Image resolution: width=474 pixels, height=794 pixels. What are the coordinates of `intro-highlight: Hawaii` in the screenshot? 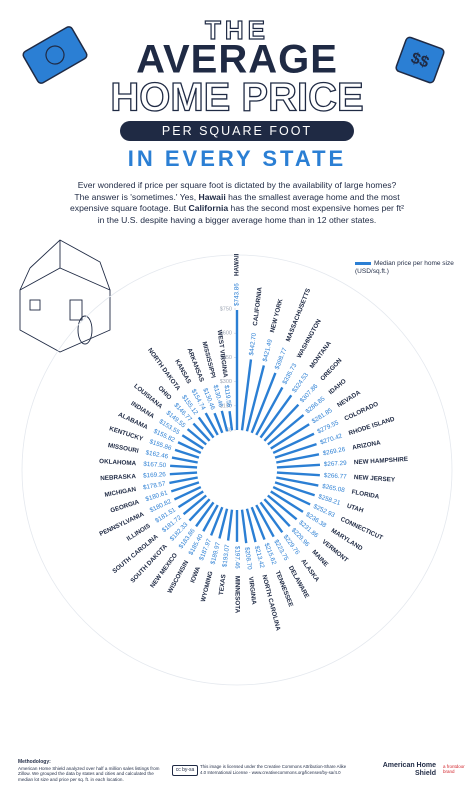 It's located at (212, 196).